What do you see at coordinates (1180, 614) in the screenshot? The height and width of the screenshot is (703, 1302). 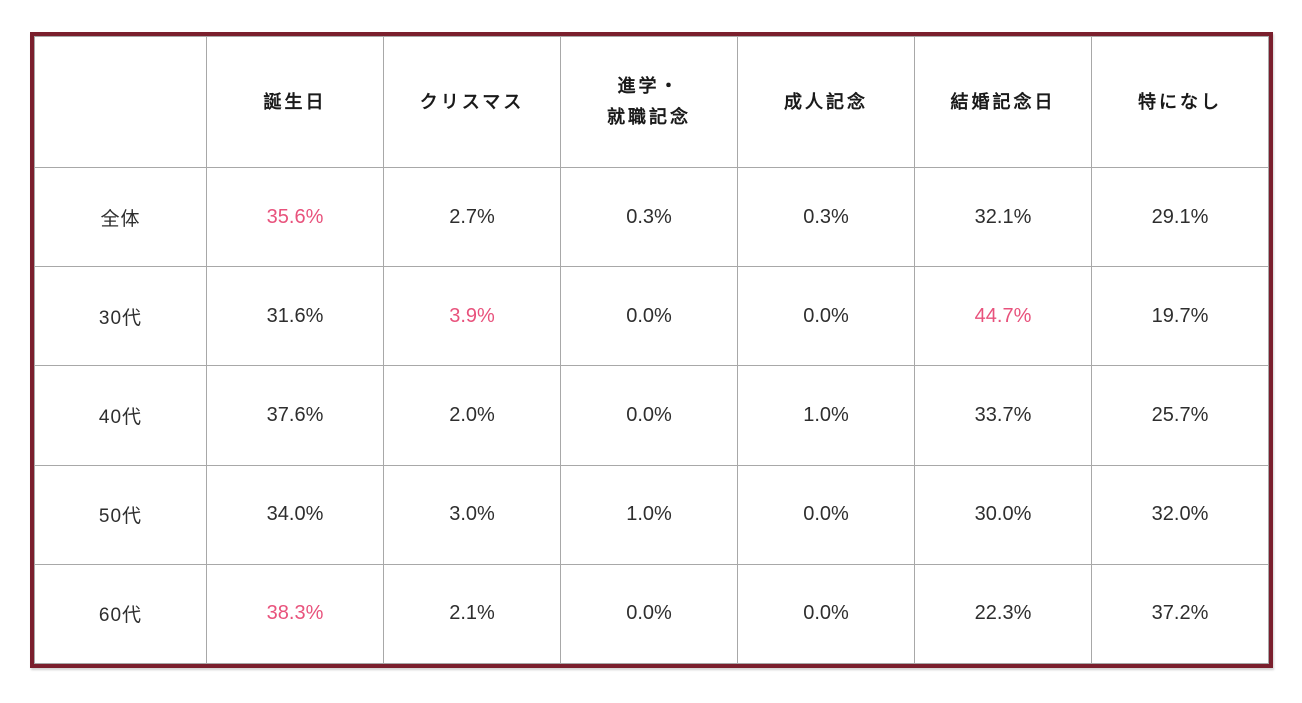 I see `cell-value: 37.2%` at bounding box center [1180, 614].